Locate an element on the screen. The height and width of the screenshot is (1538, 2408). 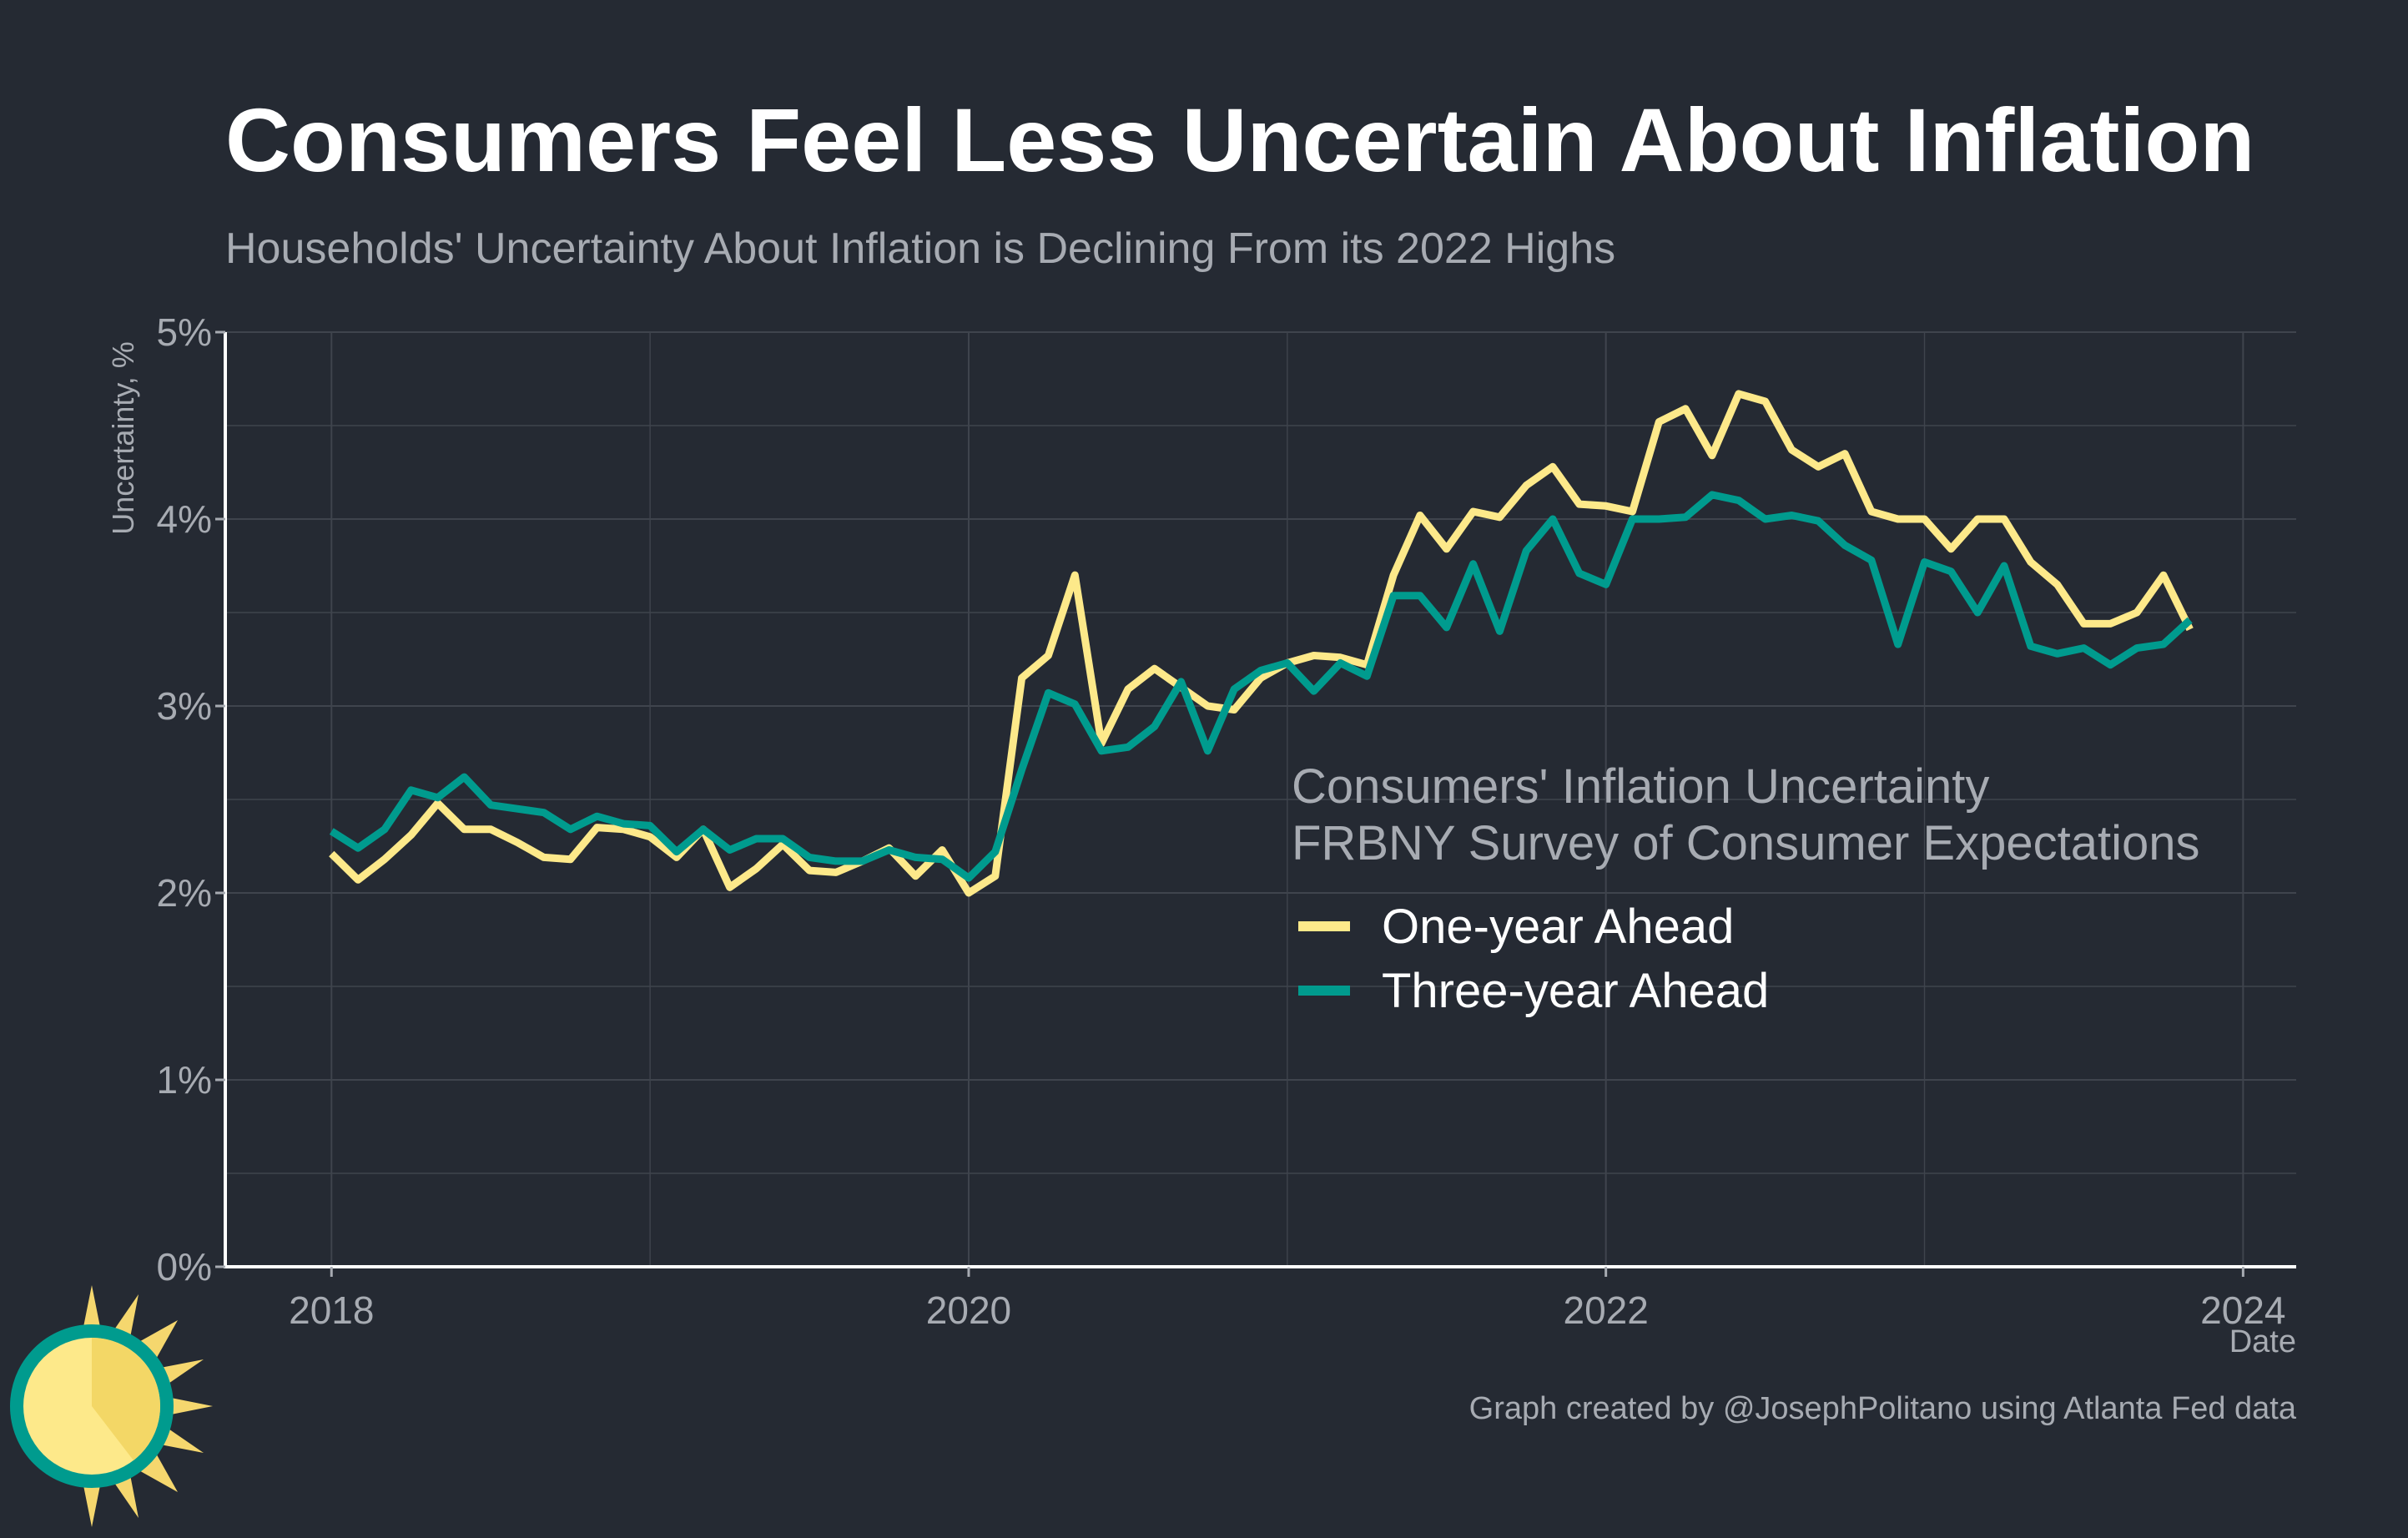
legend-label-one-year: One-year Ahead is located at coordinates (1558, 927).